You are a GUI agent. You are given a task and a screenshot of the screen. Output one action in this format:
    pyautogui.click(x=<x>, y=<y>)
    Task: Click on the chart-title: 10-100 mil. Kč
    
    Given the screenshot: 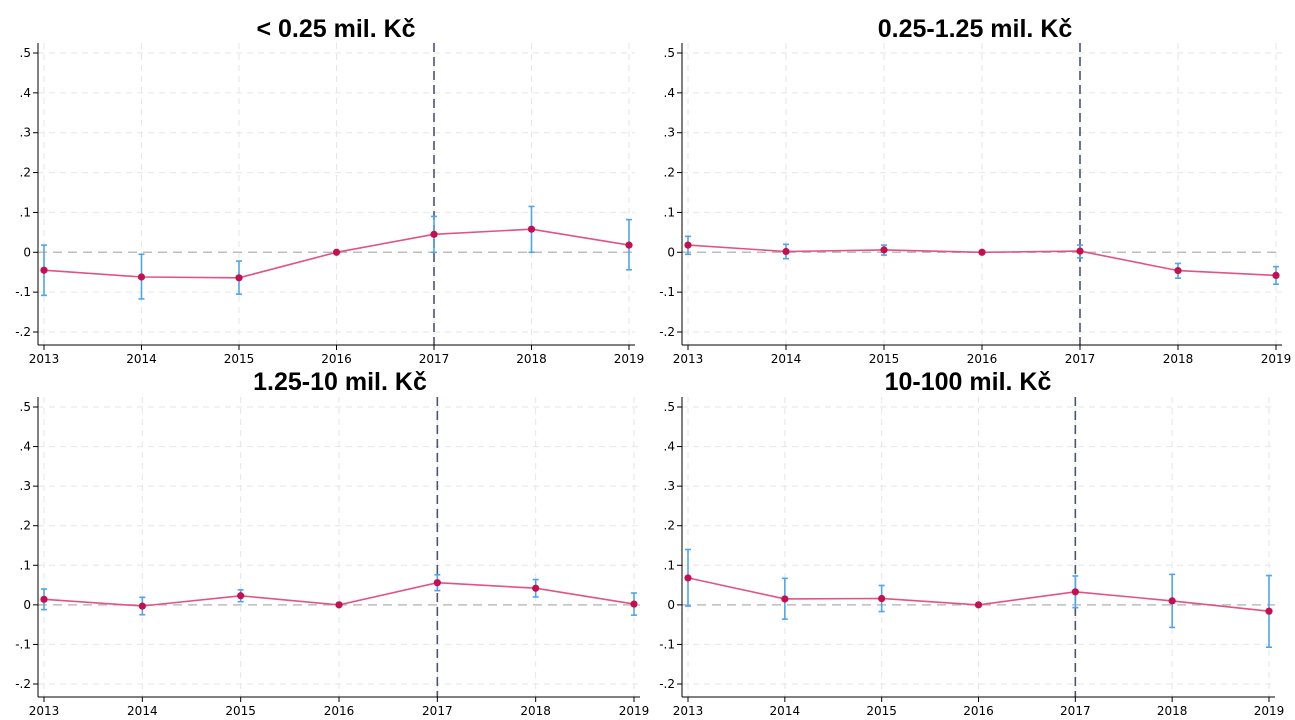 What is the action you would take?
    pyautogui.click(x=968, y=382)
    